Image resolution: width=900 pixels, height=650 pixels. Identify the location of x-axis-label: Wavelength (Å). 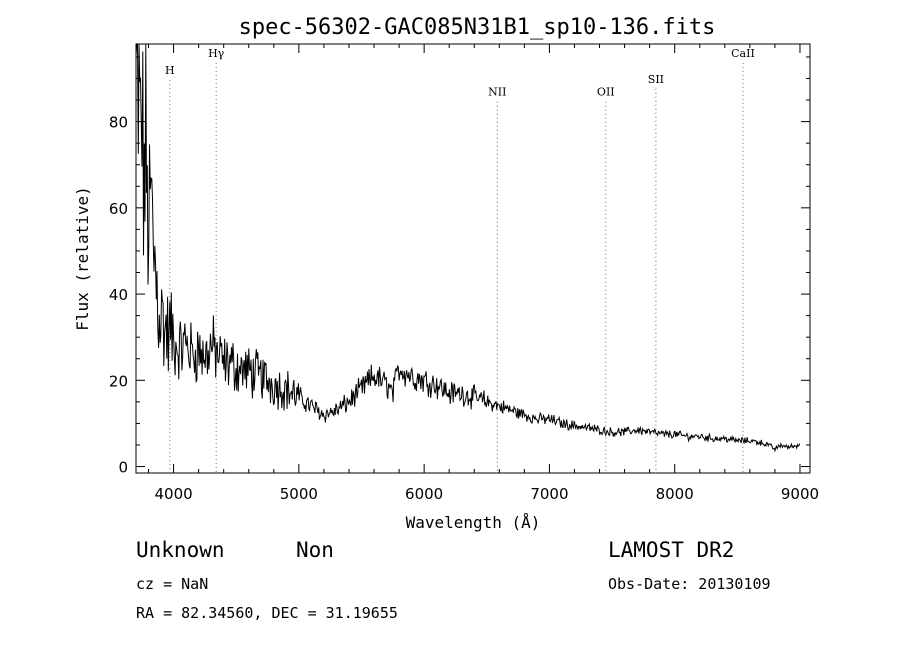
(473, 522).